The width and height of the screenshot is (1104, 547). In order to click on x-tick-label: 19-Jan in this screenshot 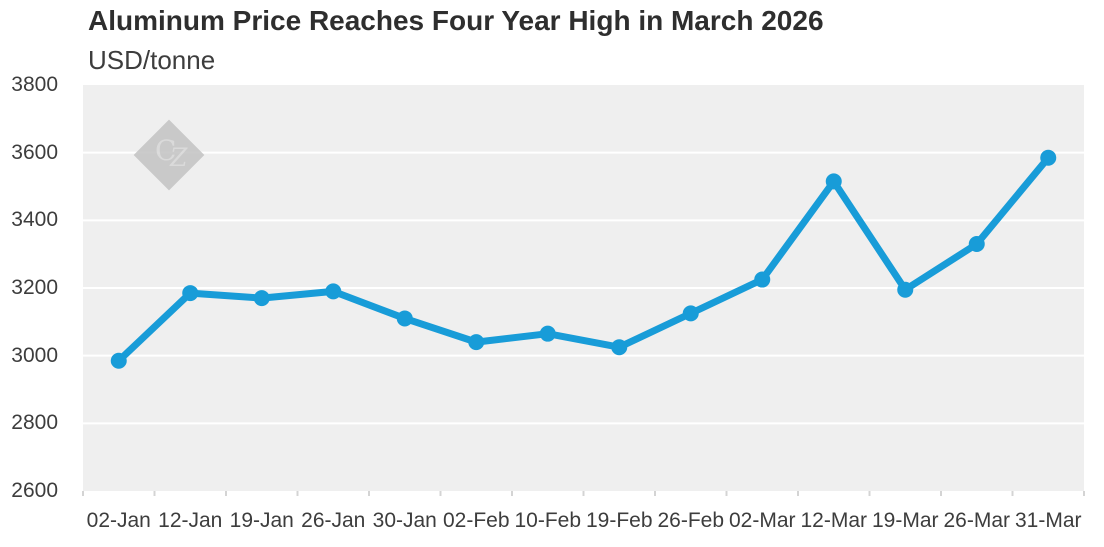, I will do `click(261, 520)`.